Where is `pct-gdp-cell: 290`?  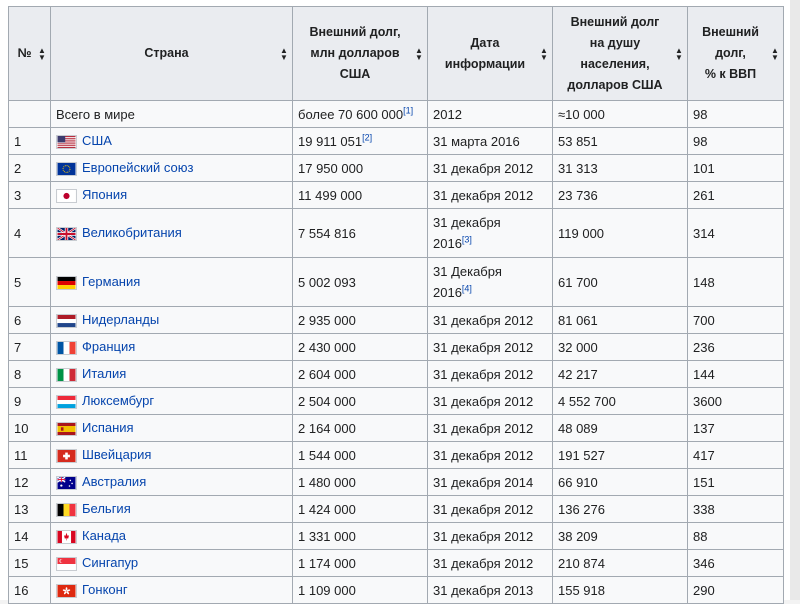
pct-gdp-cell: 290 is located at coordinates (735, 590).